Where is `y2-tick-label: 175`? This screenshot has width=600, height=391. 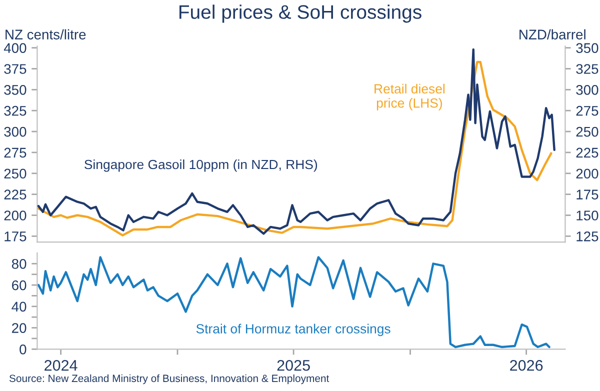
y2-tick-label: 175 is located at coordinates (587, 195).